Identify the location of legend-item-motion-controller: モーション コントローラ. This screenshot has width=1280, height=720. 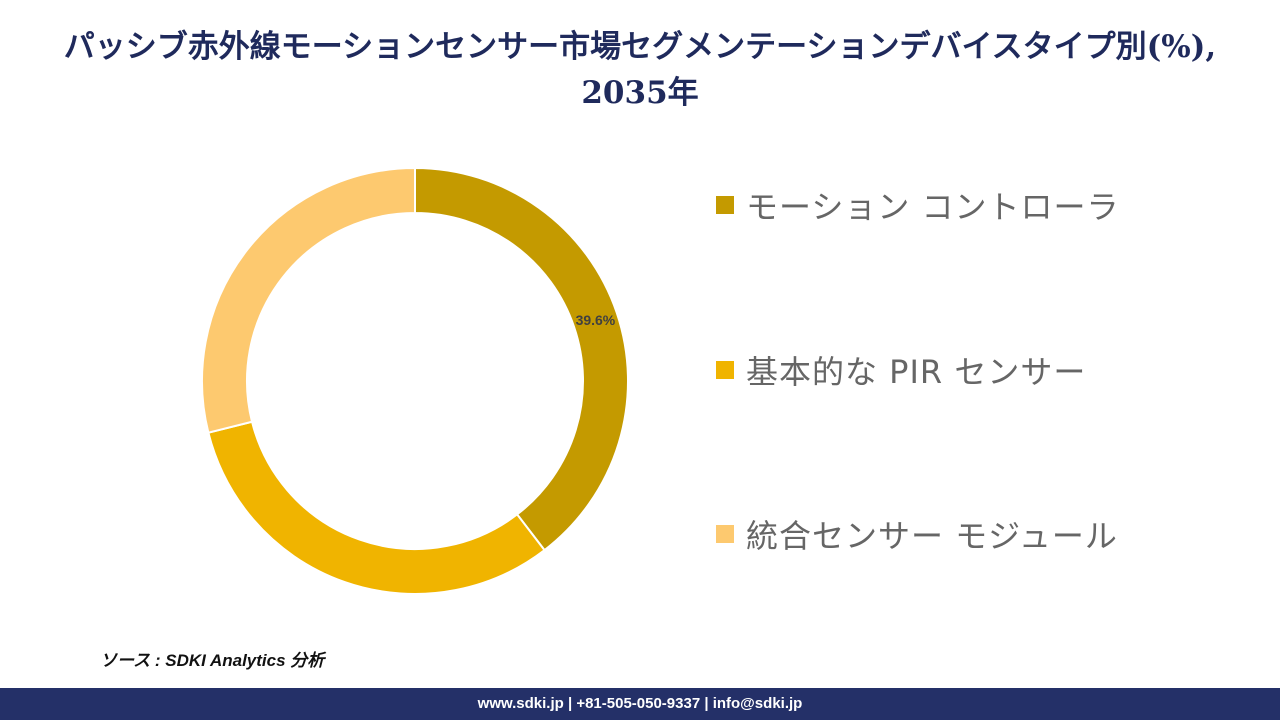
(976, 205).